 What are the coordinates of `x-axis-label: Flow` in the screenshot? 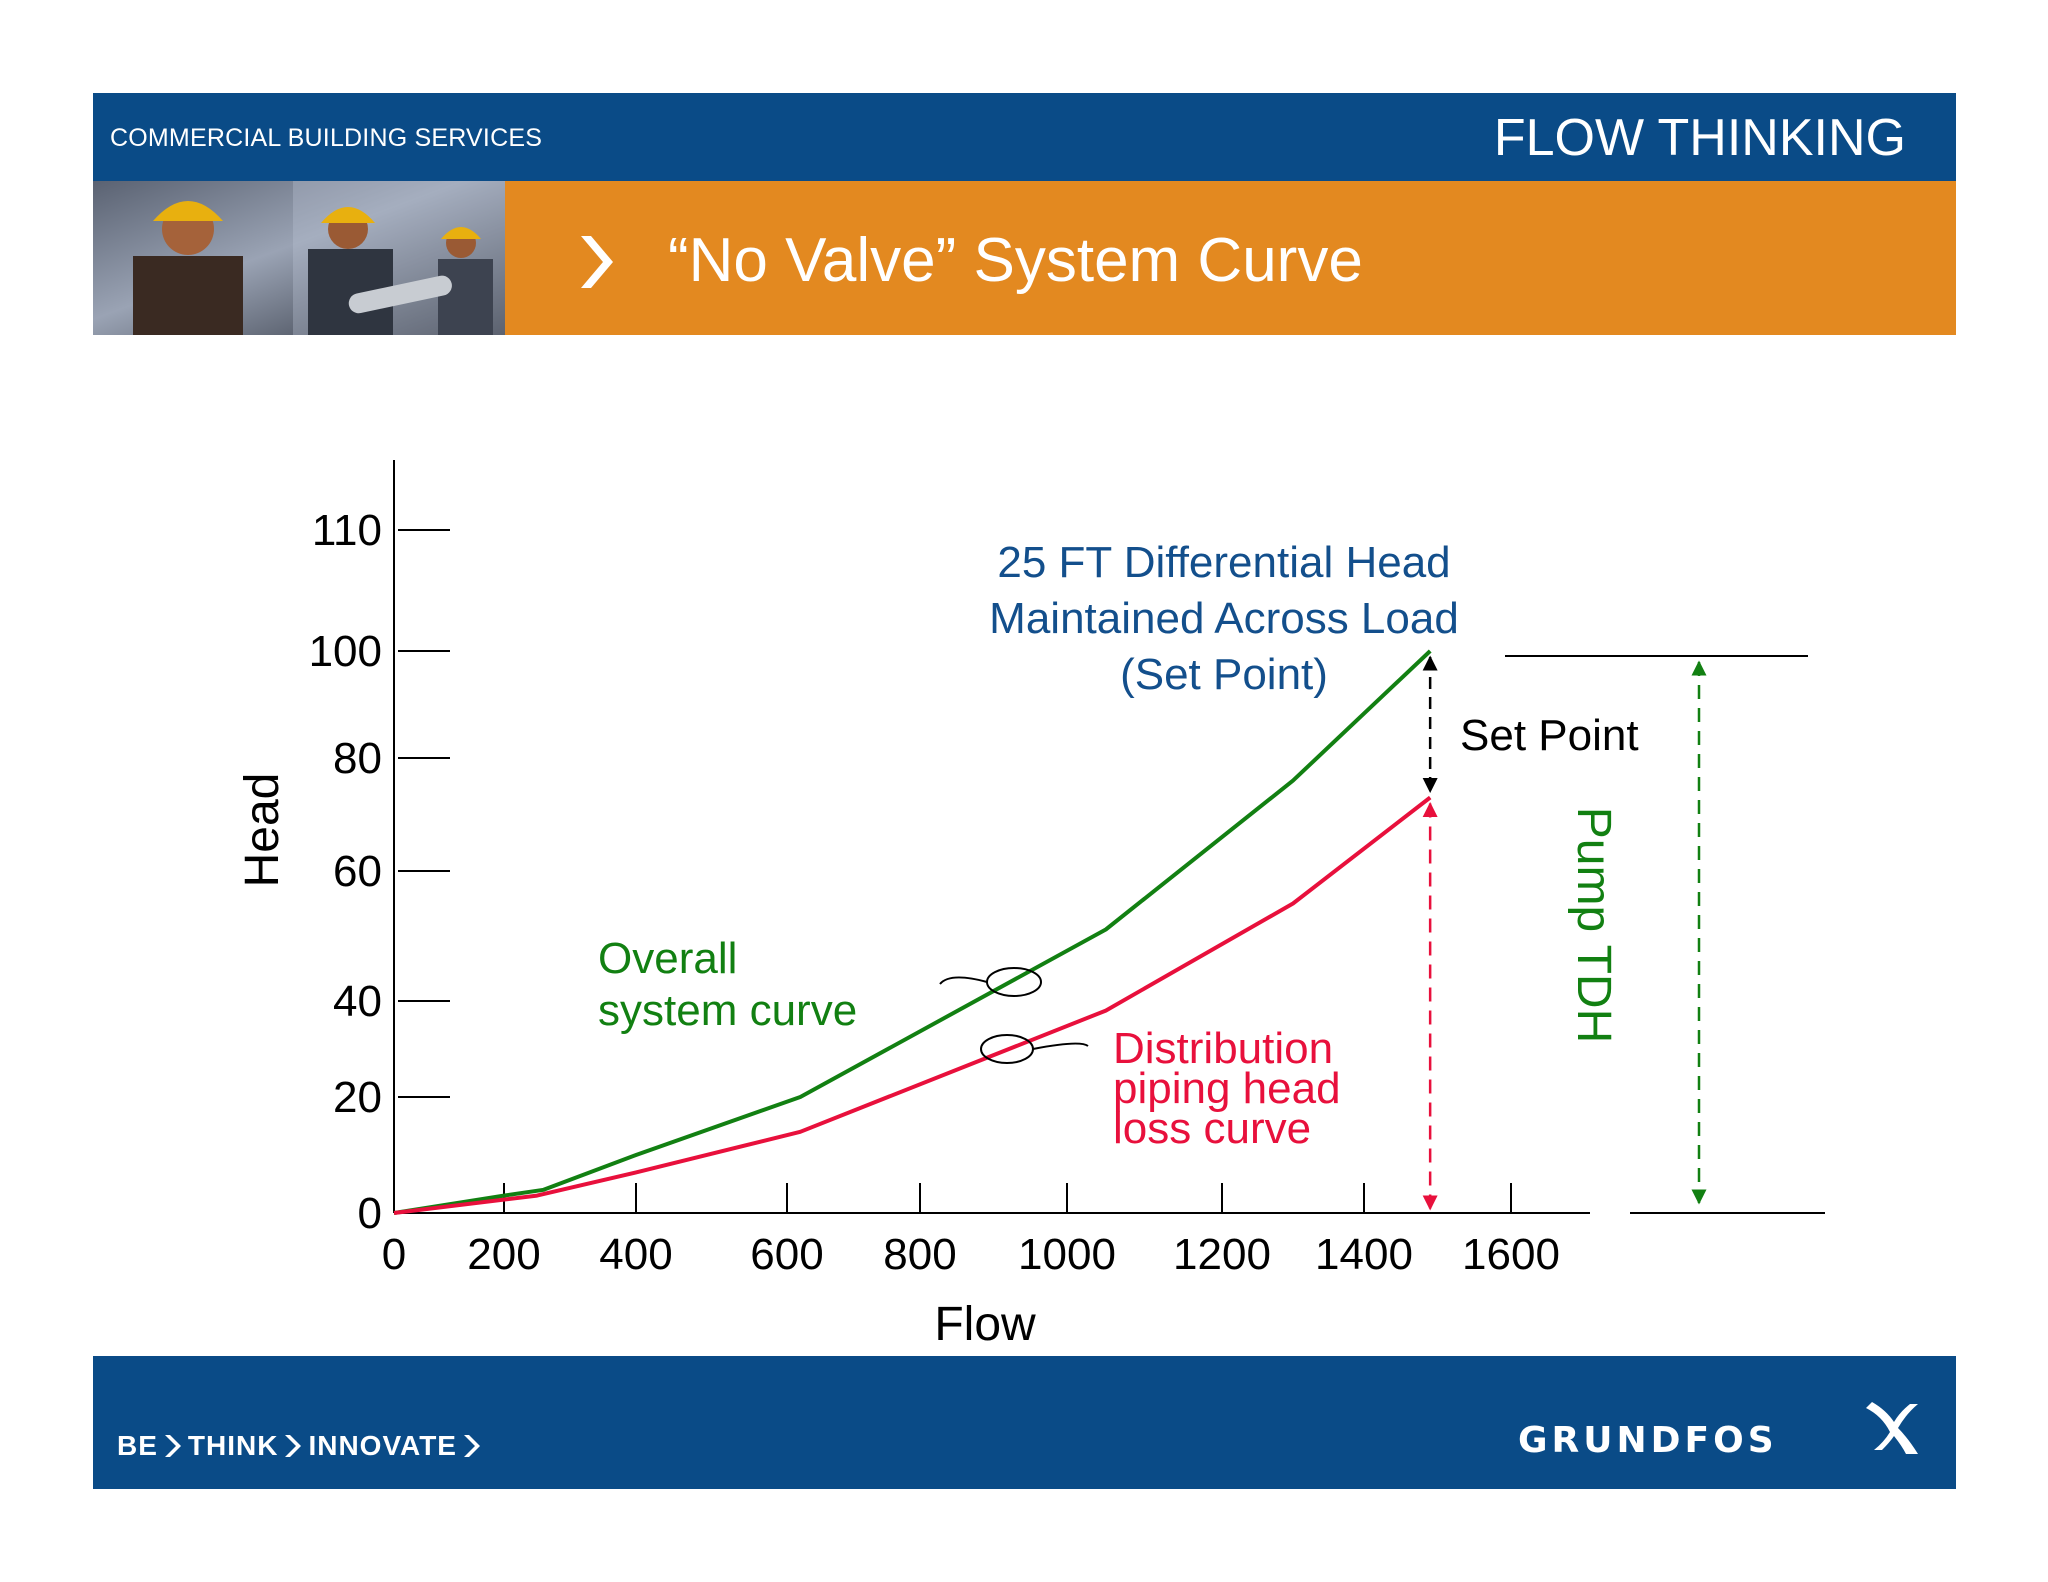 It's located at (985, 1324).